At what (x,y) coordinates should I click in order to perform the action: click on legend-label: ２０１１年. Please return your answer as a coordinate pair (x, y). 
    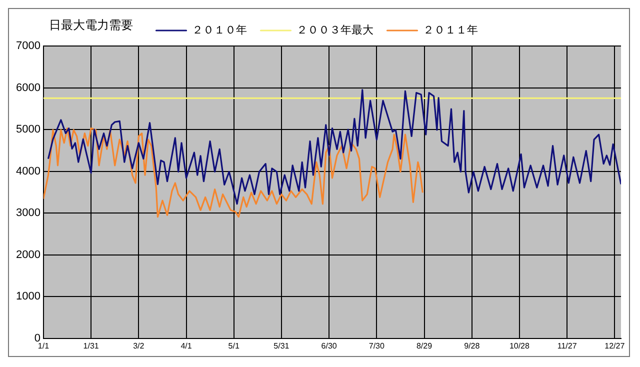
    Looking at the image, I should click on (450, 30).